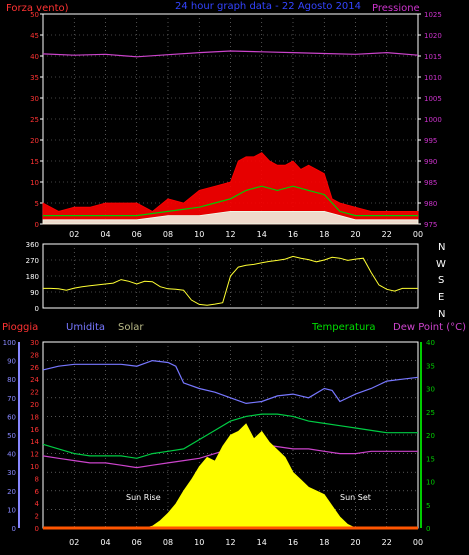 The height and width of the screenshot is (555, 469). Describe the element at coordinates (34, 15) in the screenshot. I see `wind-tick-label: 50` at that location.